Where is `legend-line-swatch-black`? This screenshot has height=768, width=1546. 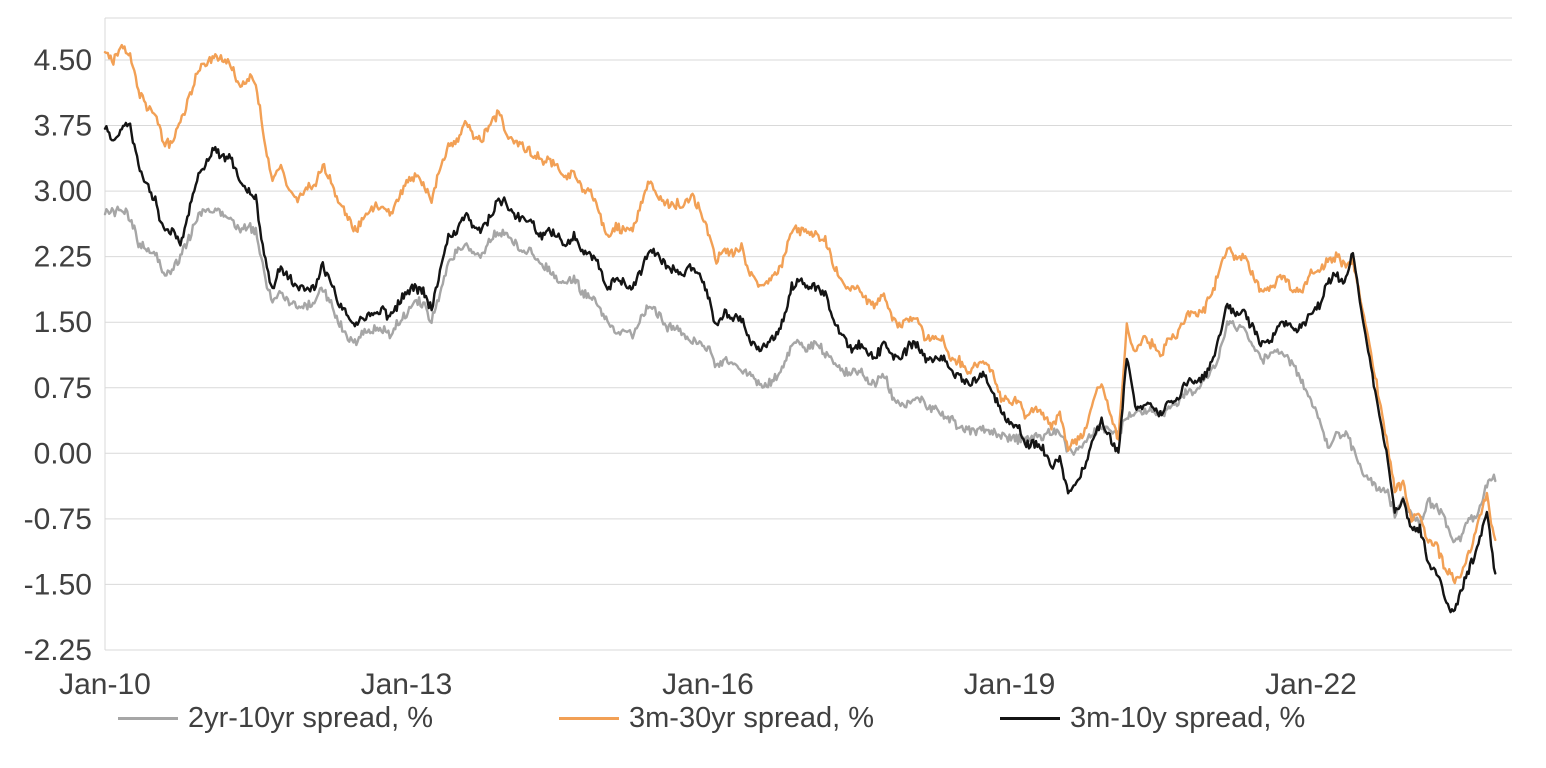 legend-line-swatch-black is located at coordinates (1030, 718).